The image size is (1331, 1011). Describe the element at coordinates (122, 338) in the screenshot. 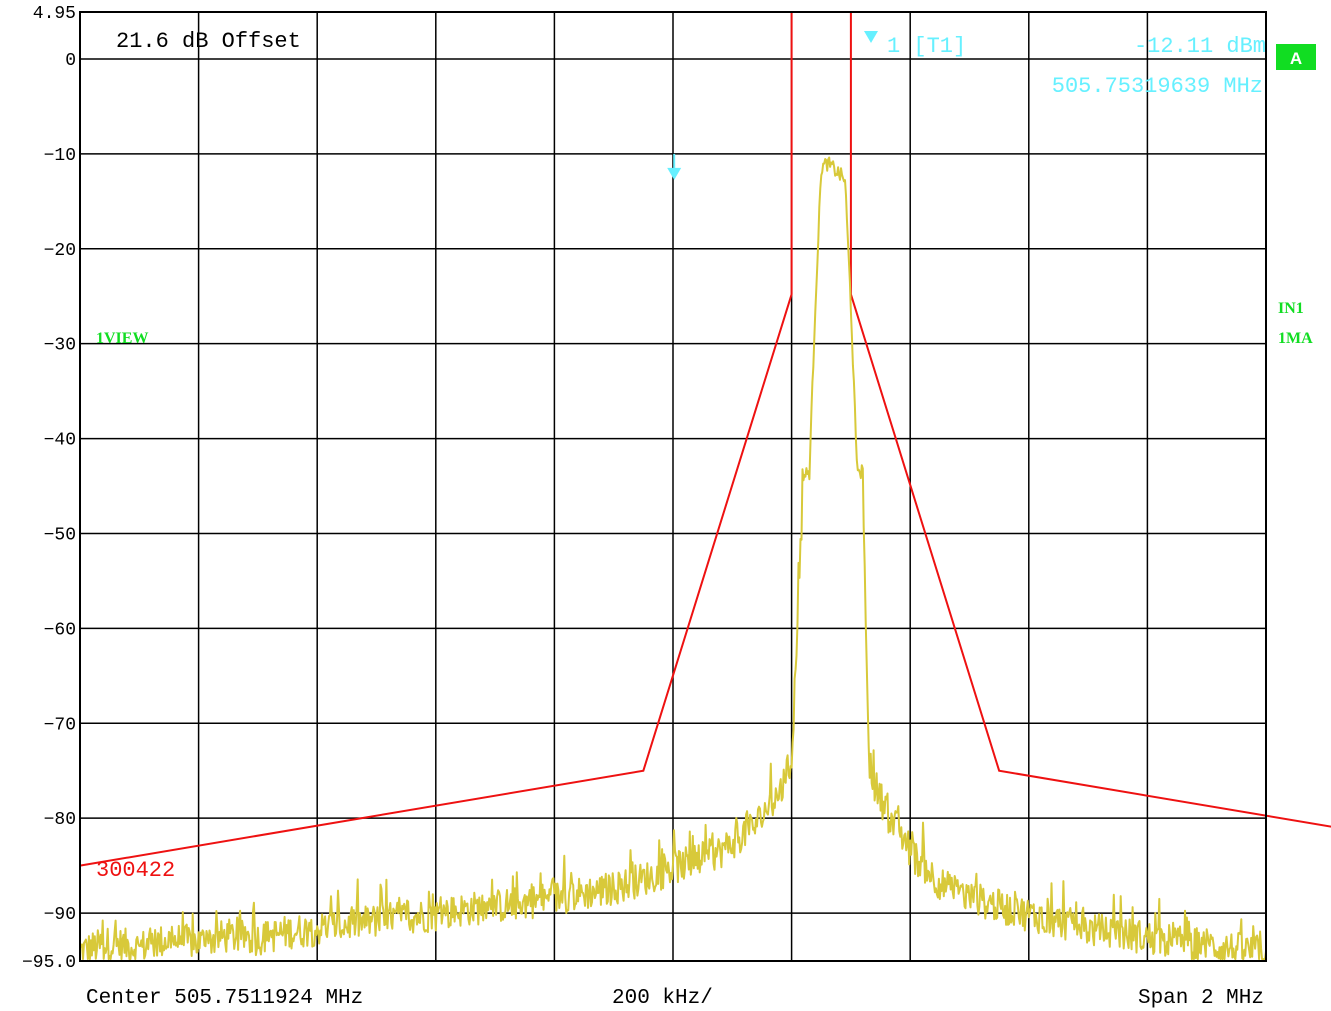

I see `trace-mode-label: 1VIEW` at that location.